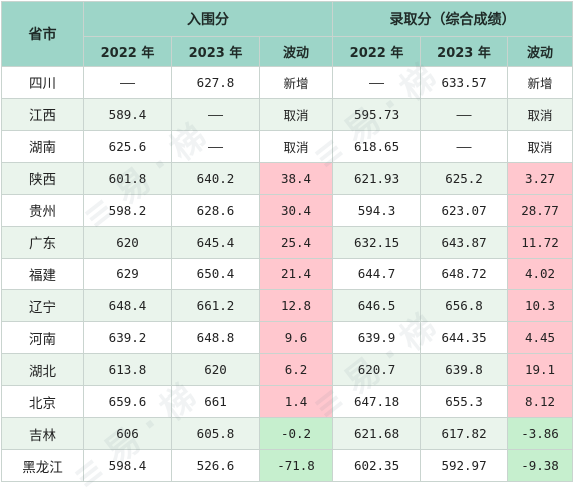  I want to click on admit-2022-cell: 618.65, so click(377, 146).